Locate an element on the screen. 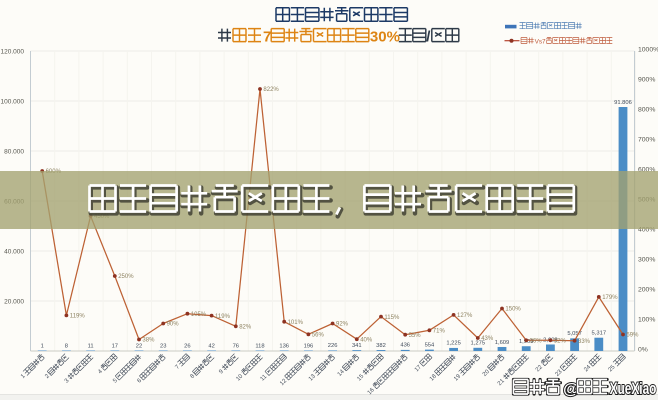 The image size is (658, 400). svg-text: 115% is located at coordinates (392, 318).